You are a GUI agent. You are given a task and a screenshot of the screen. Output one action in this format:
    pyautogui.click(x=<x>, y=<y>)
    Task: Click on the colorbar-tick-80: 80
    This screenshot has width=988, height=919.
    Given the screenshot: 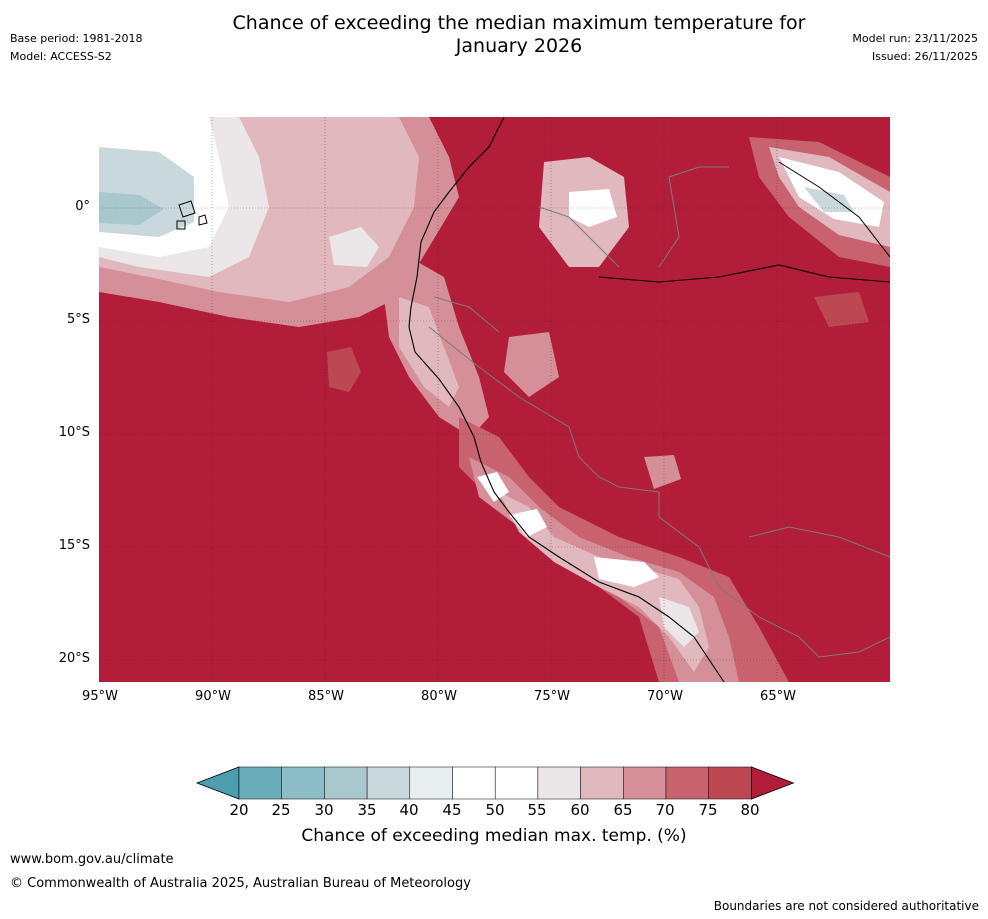 What is the action you would take?
    pyautogui.click(x=750, y=810)
    